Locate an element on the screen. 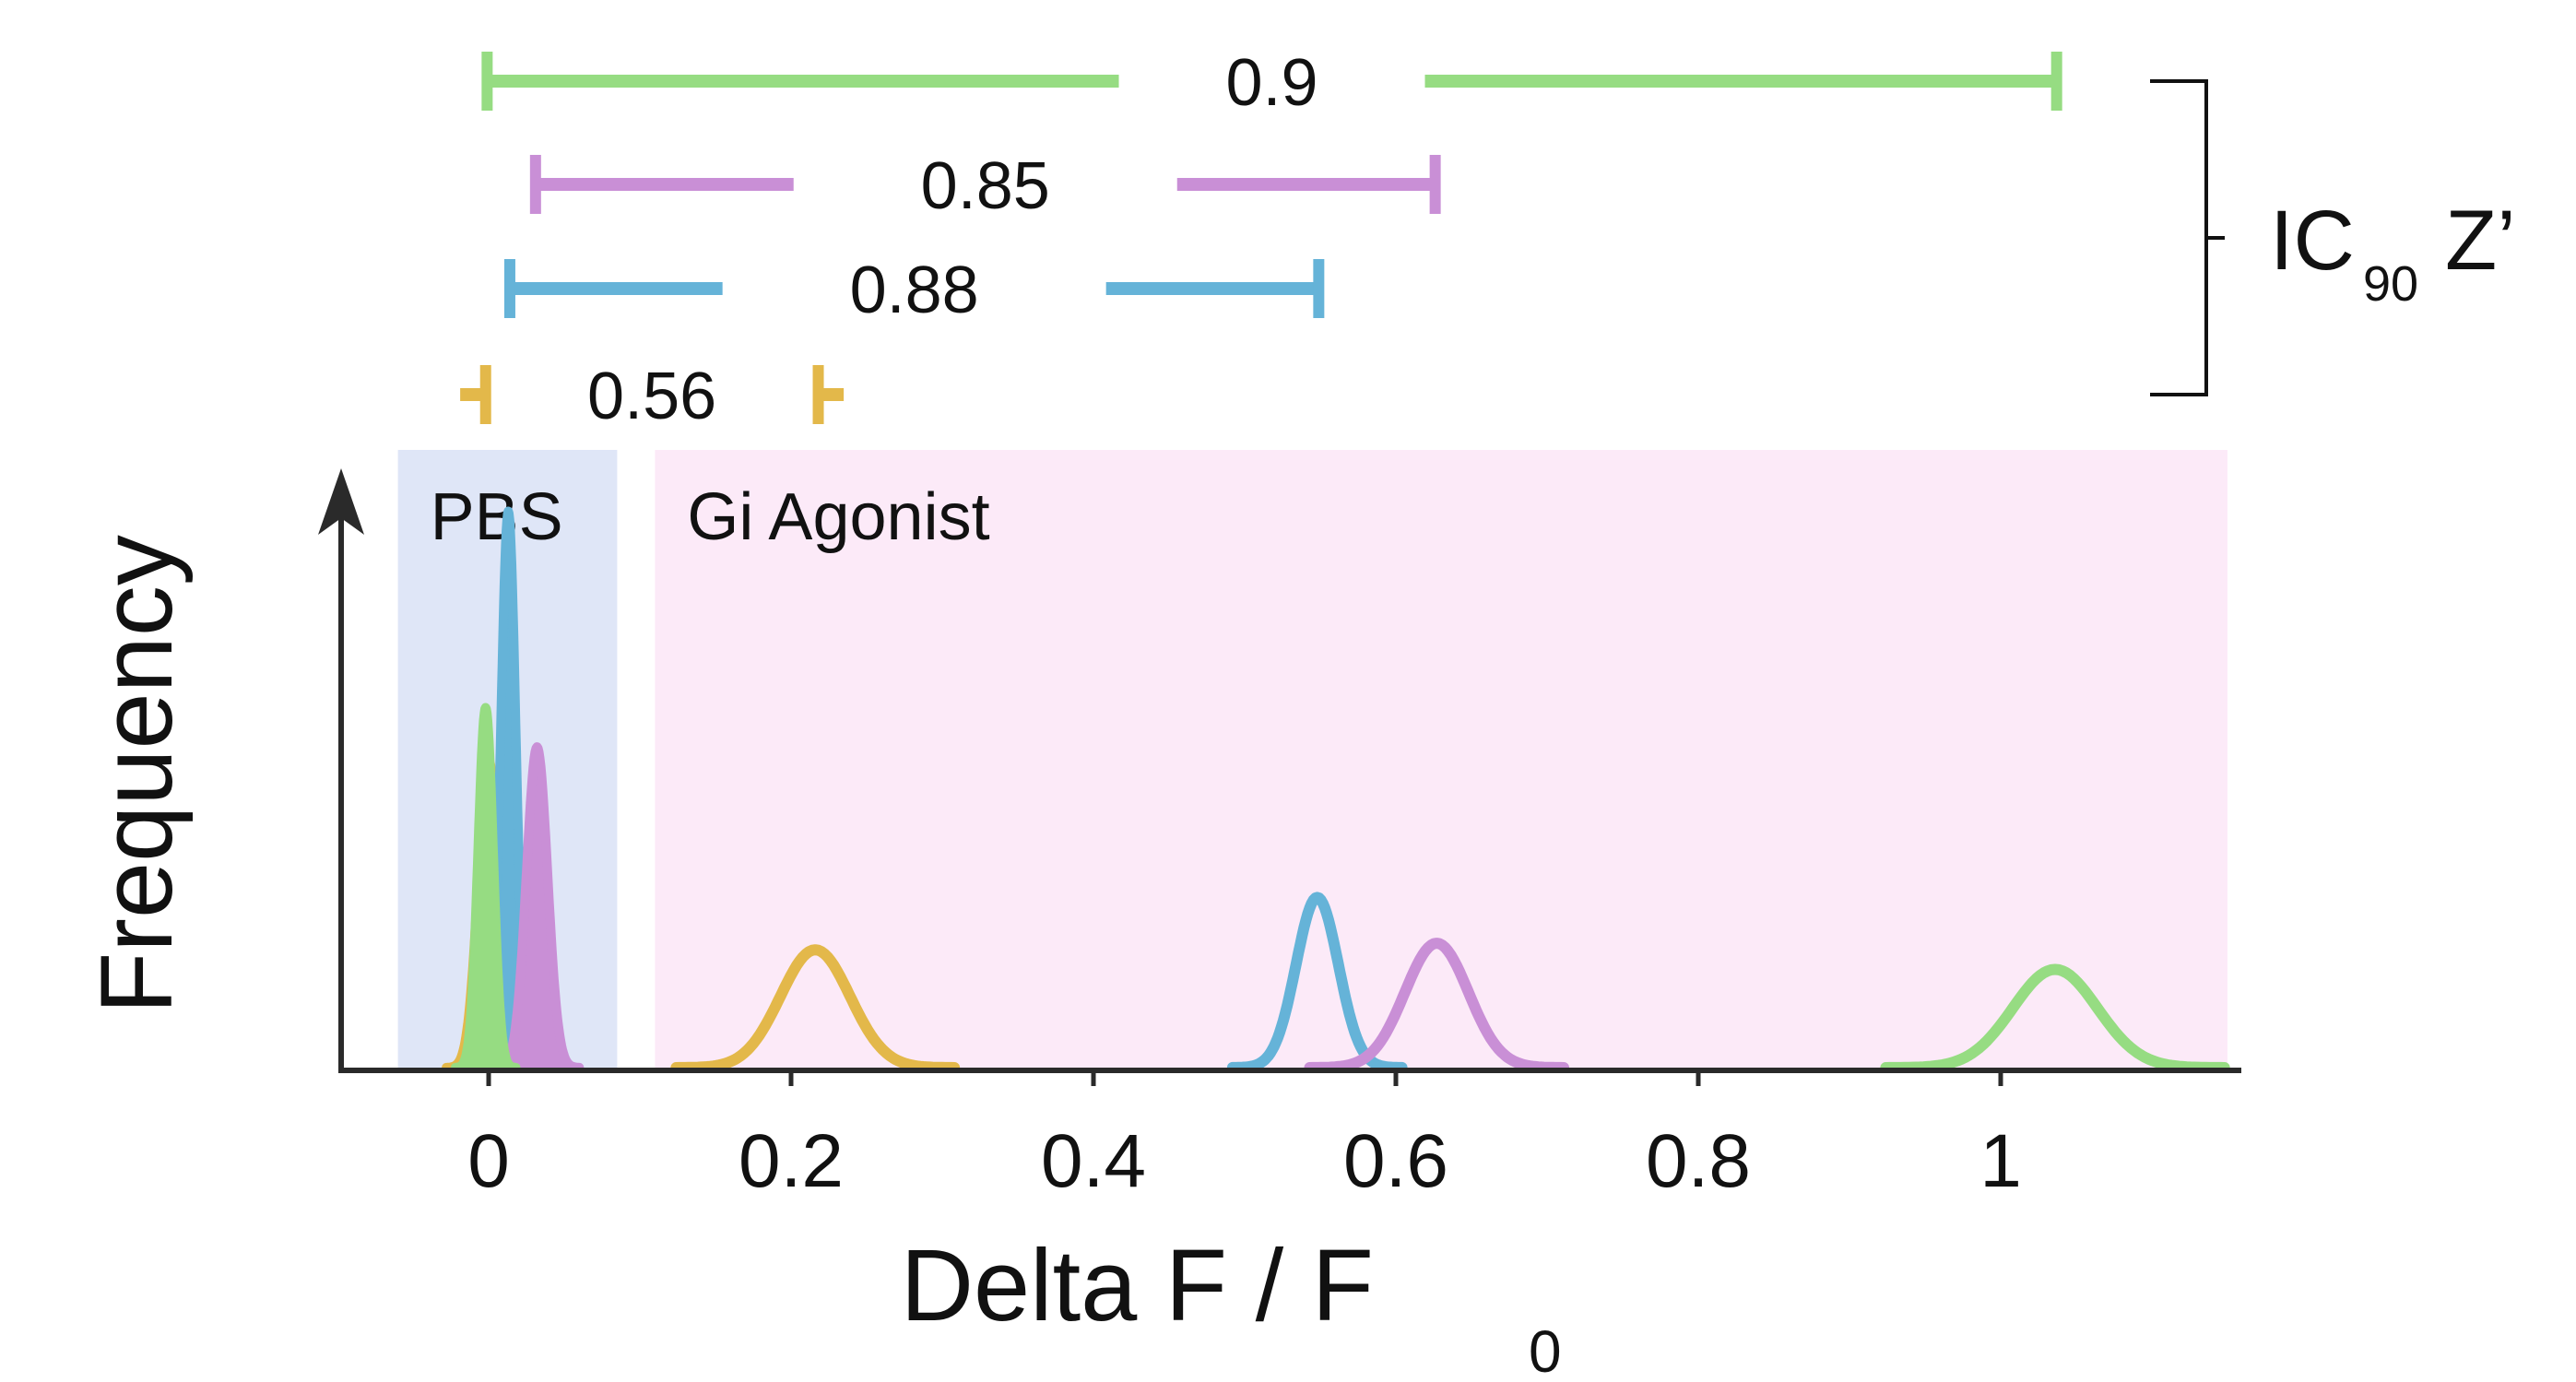 This screenshot has height=1382, width=2576. assay-window-0: 0.56 is located at coordinates (652, 396).